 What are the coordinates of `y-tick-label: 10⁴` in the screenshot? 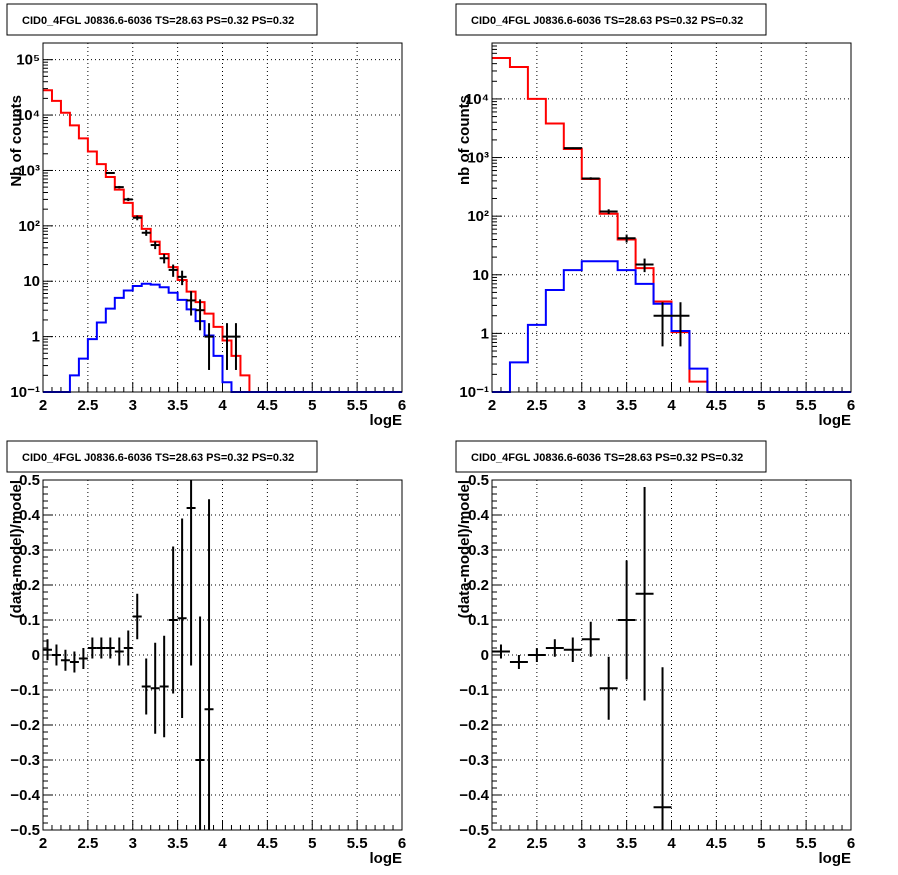 It's located at (28, 115).